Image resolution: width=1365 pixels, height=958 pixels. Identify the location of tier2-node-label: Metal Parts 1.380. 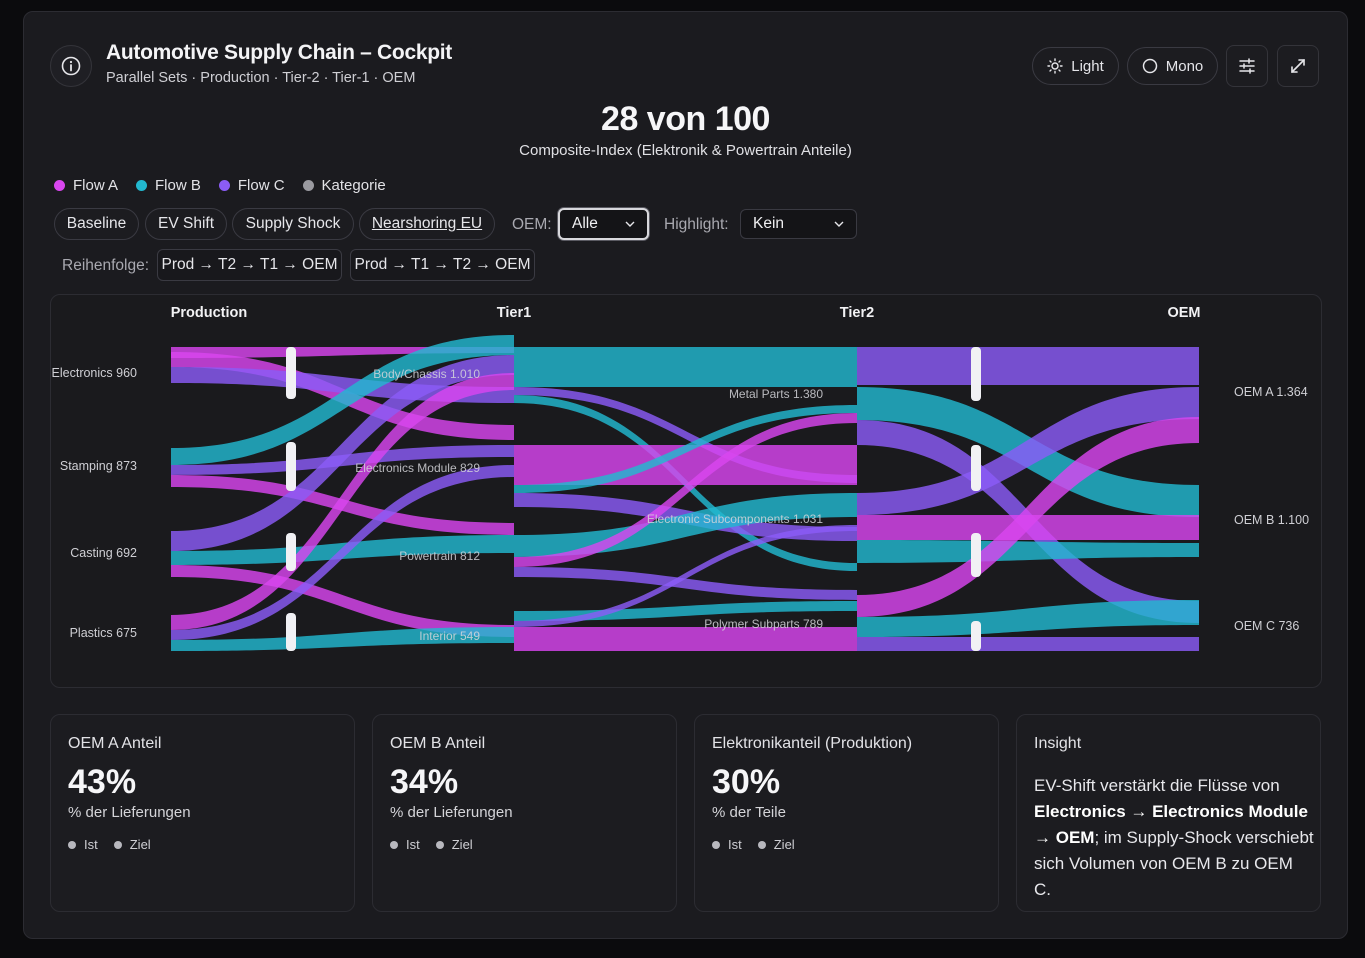
(776, 394).